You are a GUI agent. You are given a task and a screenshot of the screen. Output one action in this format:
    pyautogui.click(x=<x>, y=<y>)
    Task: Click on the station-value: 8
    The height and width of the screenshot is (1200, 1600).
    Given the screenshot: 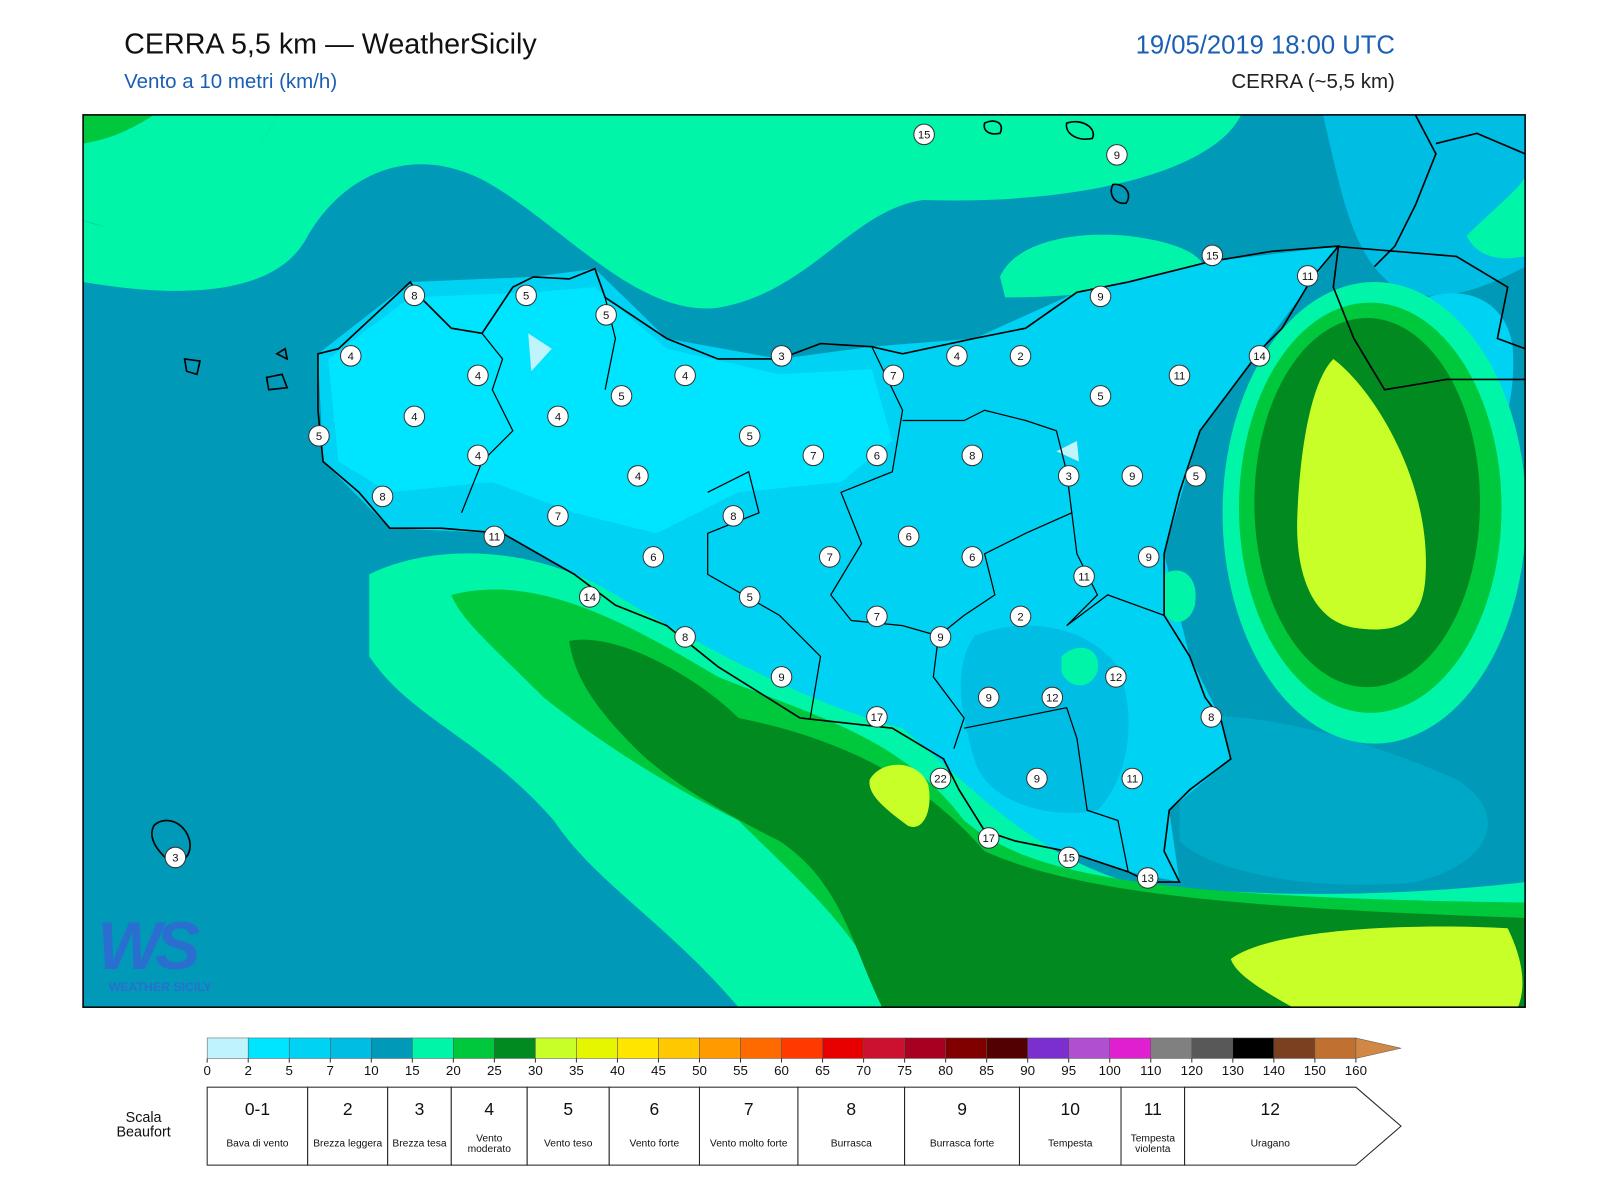 What is the action you would take?
    pyautogui.click(x=972, y=456)
    